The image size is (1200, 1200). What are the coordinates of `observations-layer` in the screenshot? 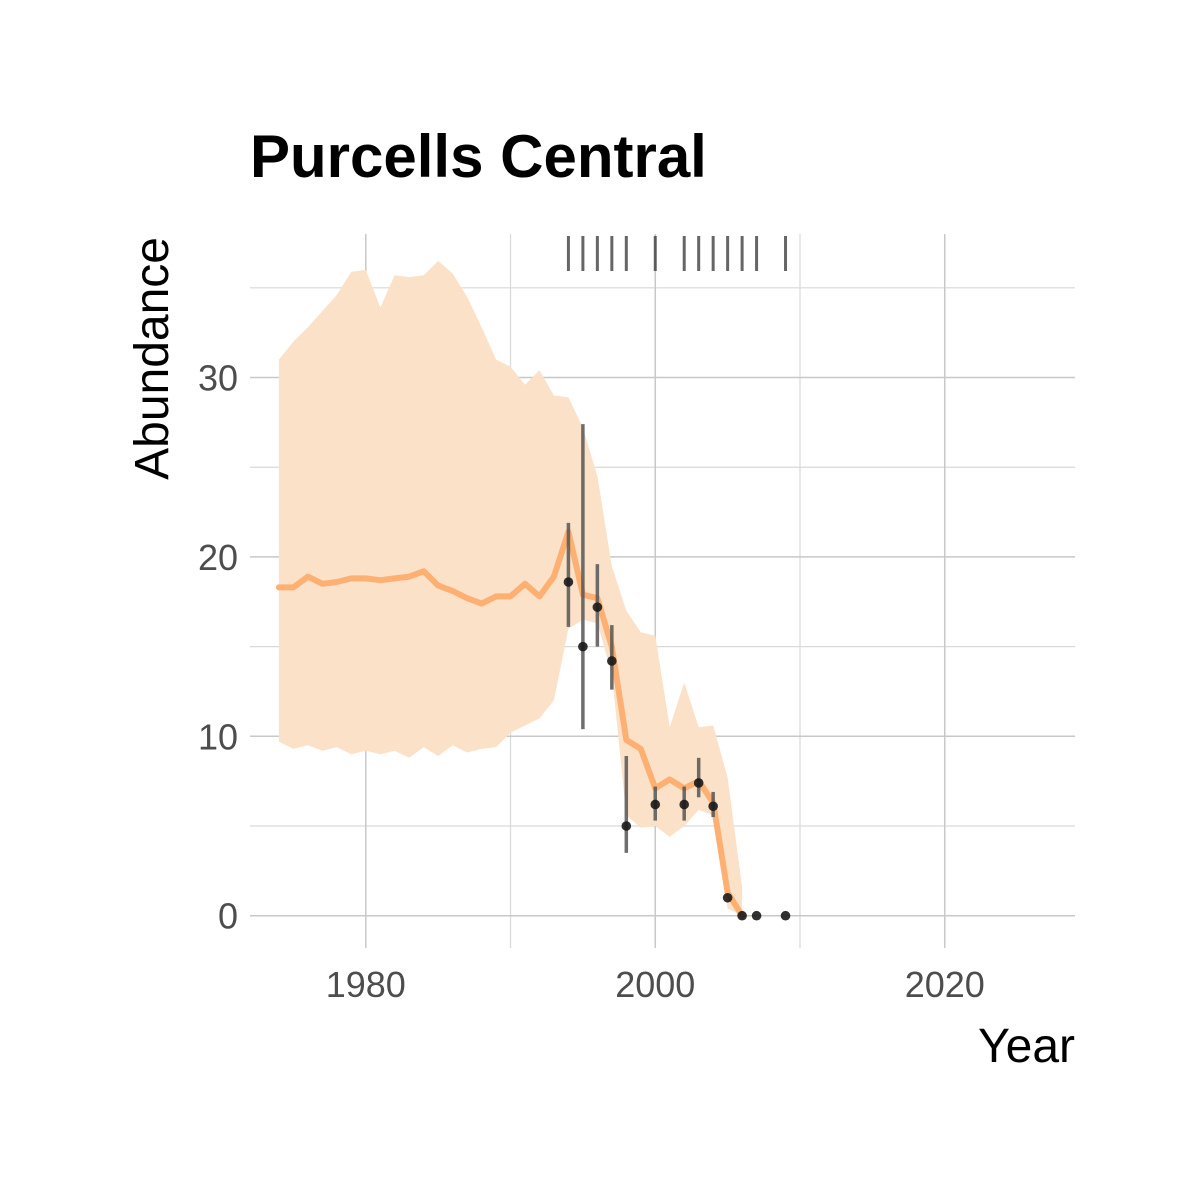 It's located at (677, 672).